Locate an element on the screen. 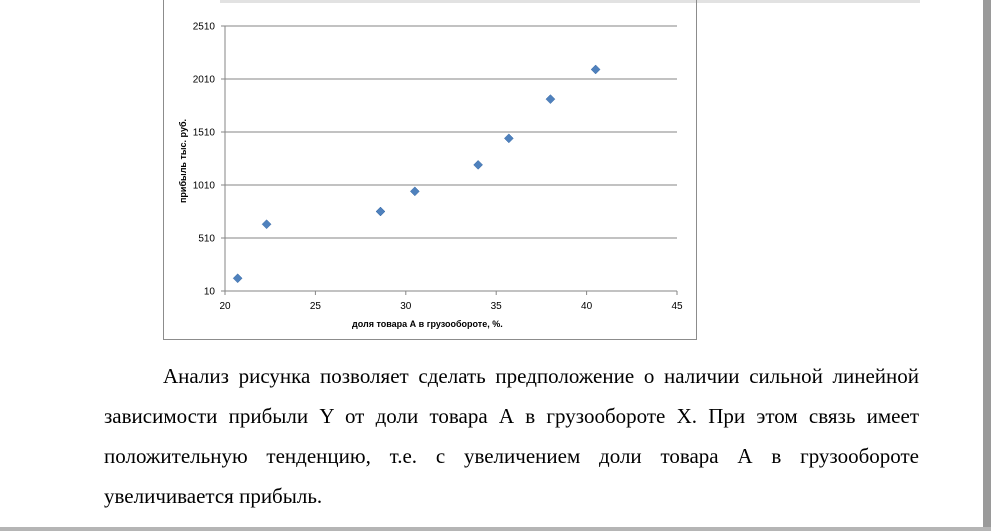  y-tick-labels: 10 510 1010 1510 2010 2510 is located at coordinates (204, 160).